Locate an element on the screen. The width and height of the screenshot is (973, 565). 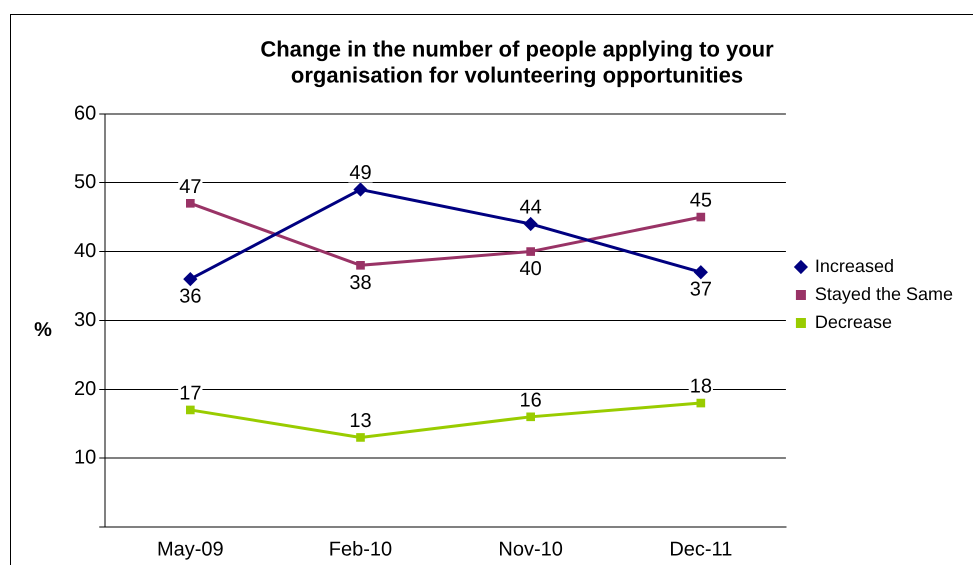
x-tick-label: Nov-10 is located at coordinates (530, 549).